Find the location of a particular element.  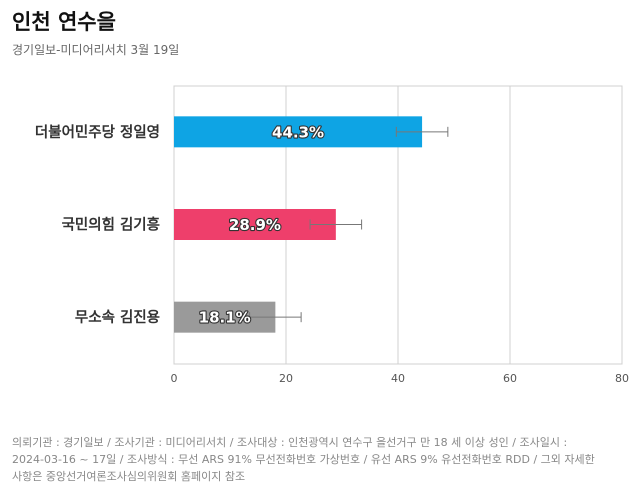

category-label-2: 국민의힘 김기흥 is located at coordinates (111, 225).